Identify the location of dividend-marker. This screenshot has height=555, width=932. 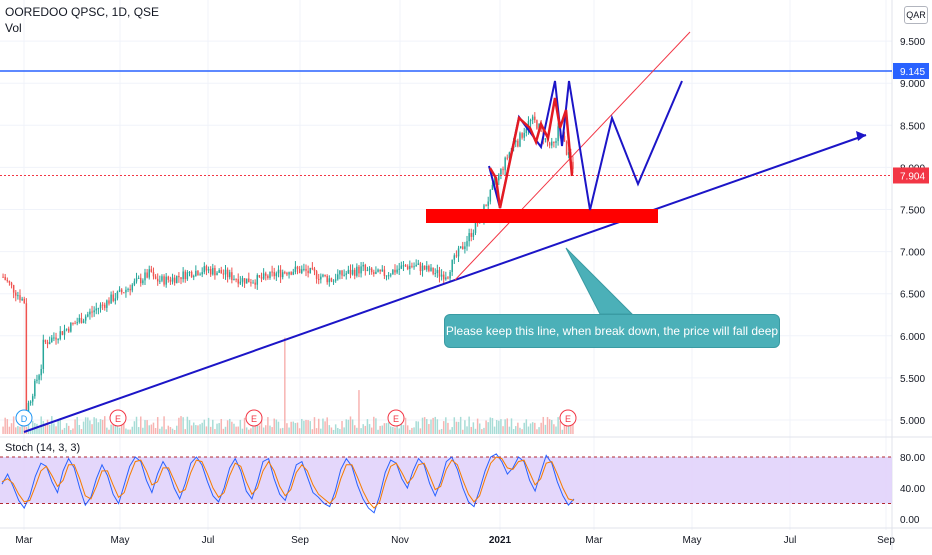
(24, 418).